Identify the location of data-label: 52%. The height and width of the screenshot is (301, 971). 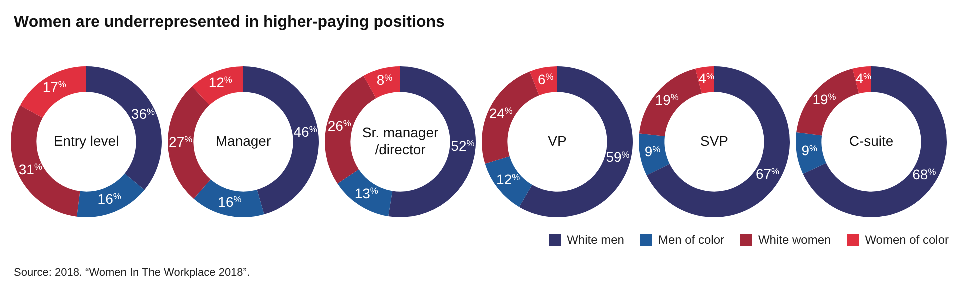
(463, 146).